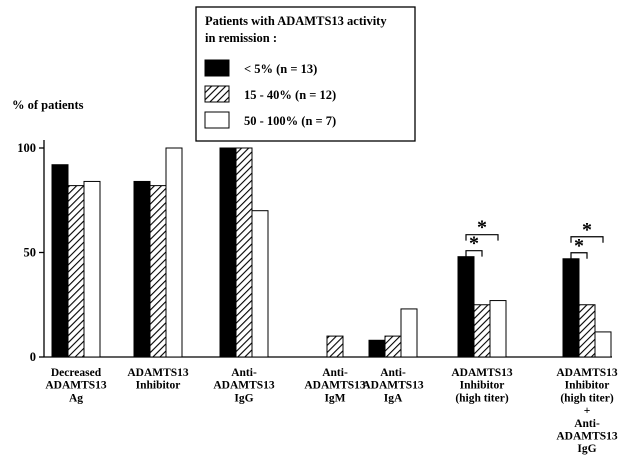 The image size is (618, 466). What do you see at coordinates (30, 253) in the screenshot?
I see `y-tick-label: 50` at bounding box center [30, 253].